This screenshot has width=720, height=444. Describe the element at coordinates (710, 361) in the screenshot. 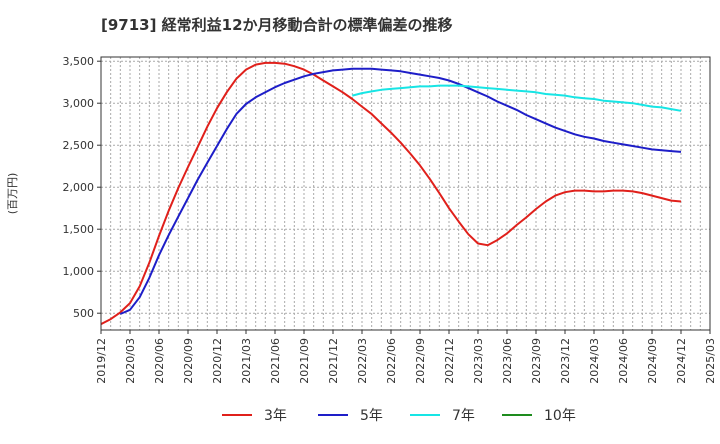

I see `x-tick-label: 2025/03` at that location.